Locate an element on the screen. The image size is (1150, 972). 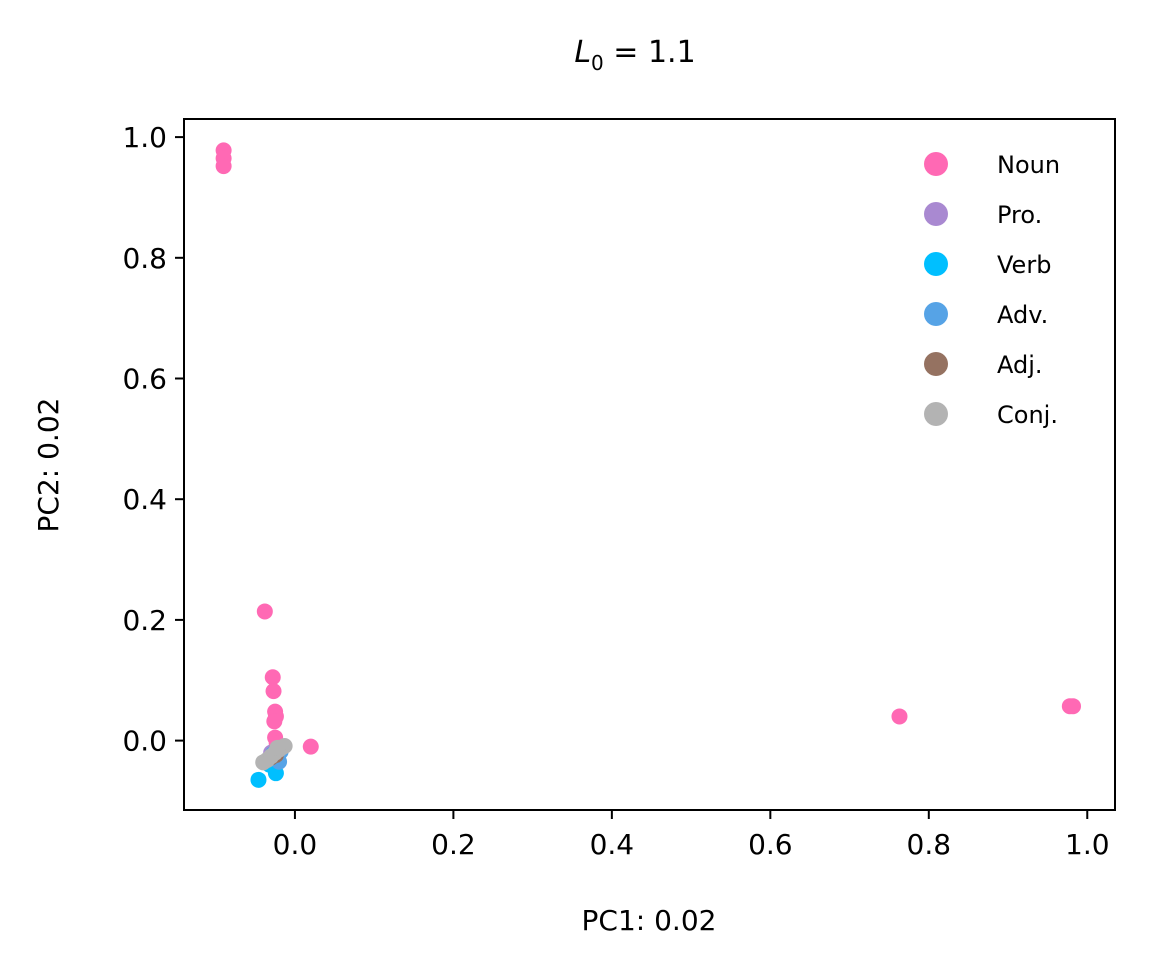
y-tick-label: 0.0 is located at coordinates (144, 741).